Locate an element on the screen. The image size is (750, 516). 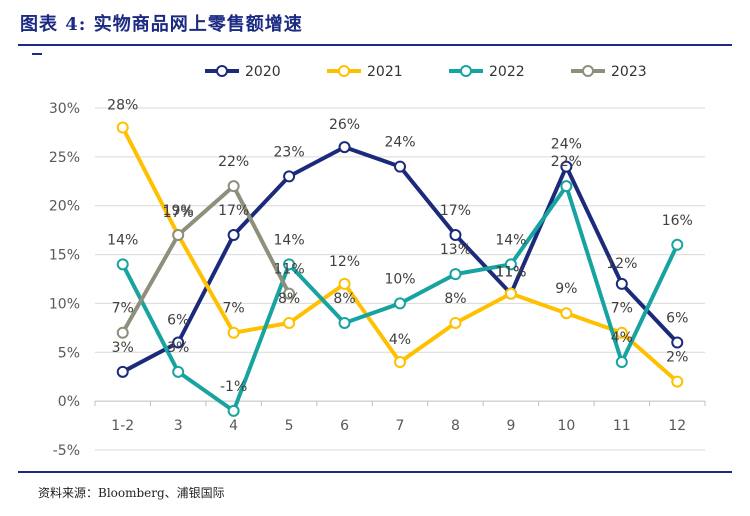
data-label-2021: 11% is located at coordinates (510, 273).